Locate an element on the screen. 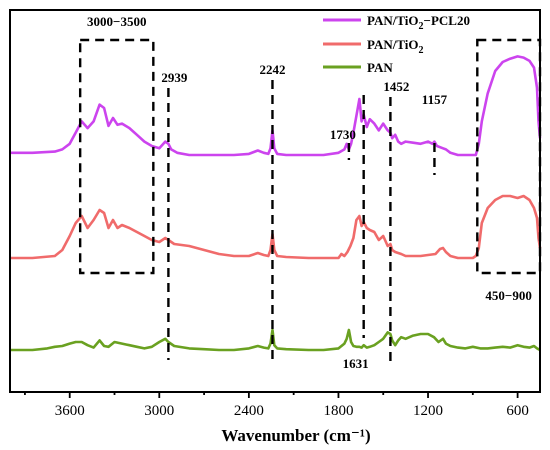 This screenshot has width=550, height=450. x-tick-label-1200: 1200 is located at coordinates (428, 411).